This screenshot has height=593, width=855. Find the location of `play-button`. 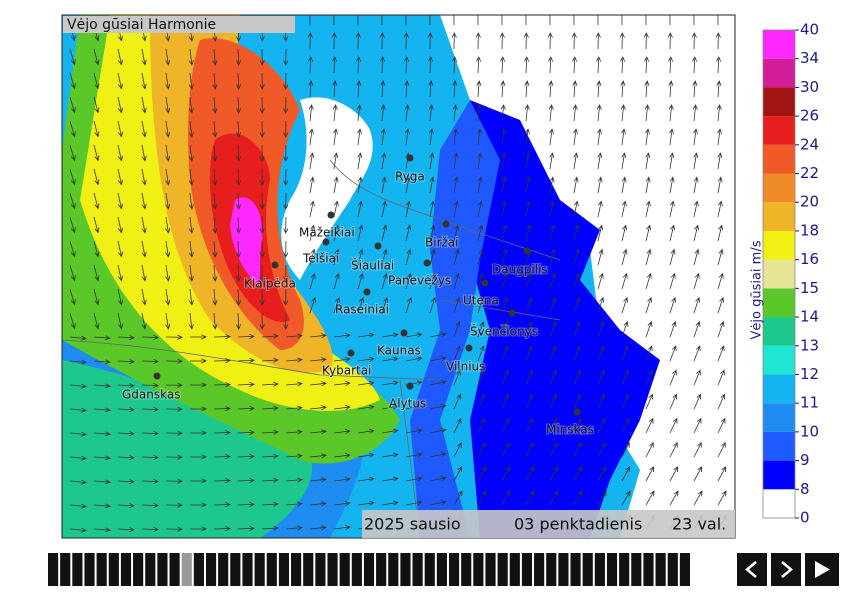

play-button is located at coordinates (822, 569).